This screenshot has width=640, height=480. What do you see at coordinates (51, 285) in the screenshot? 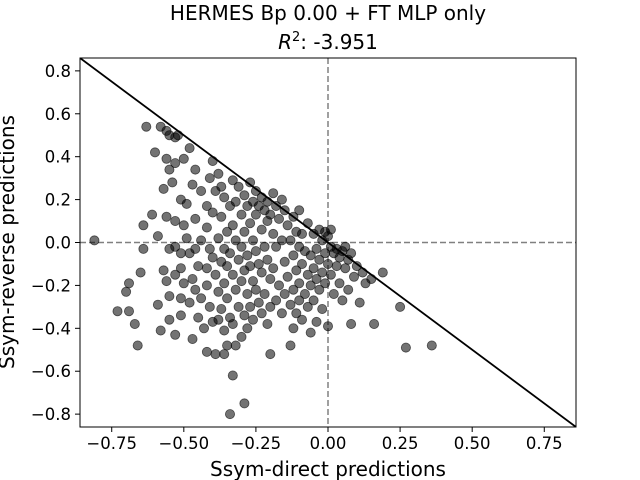
I see `y-tick-label-3: −0.2` at bounding box center [51, 285].